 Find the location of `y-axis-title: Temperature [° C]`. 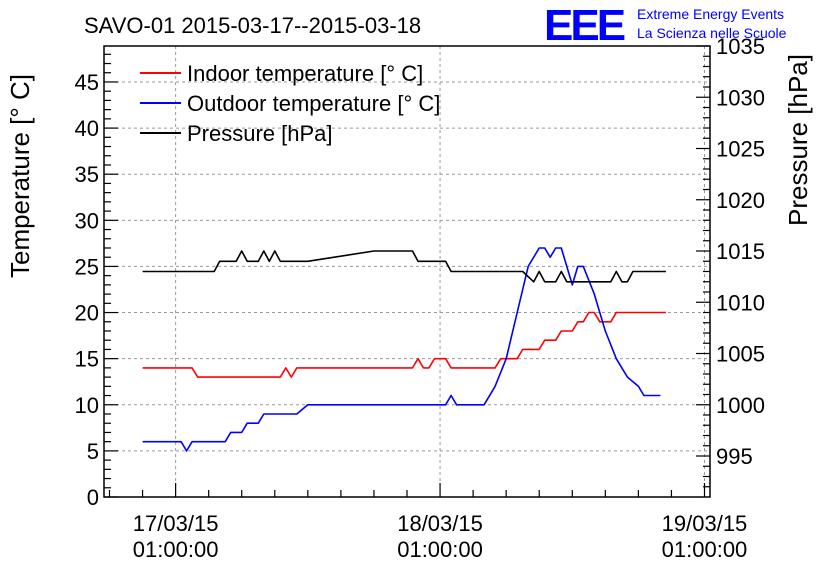

y-axis-title: Temperature [° C] is located at coordinates (20, 176).